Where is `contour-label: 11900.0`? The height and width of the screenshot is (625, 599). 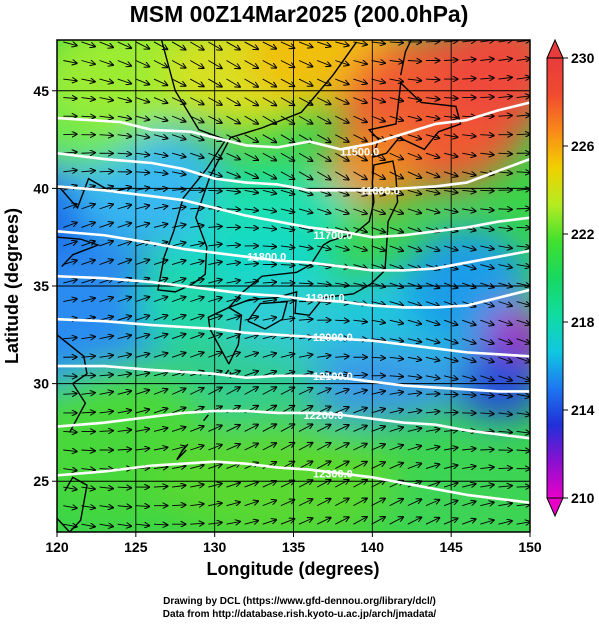
contour-label: 11900.0 is located at coordinates (324, 299).